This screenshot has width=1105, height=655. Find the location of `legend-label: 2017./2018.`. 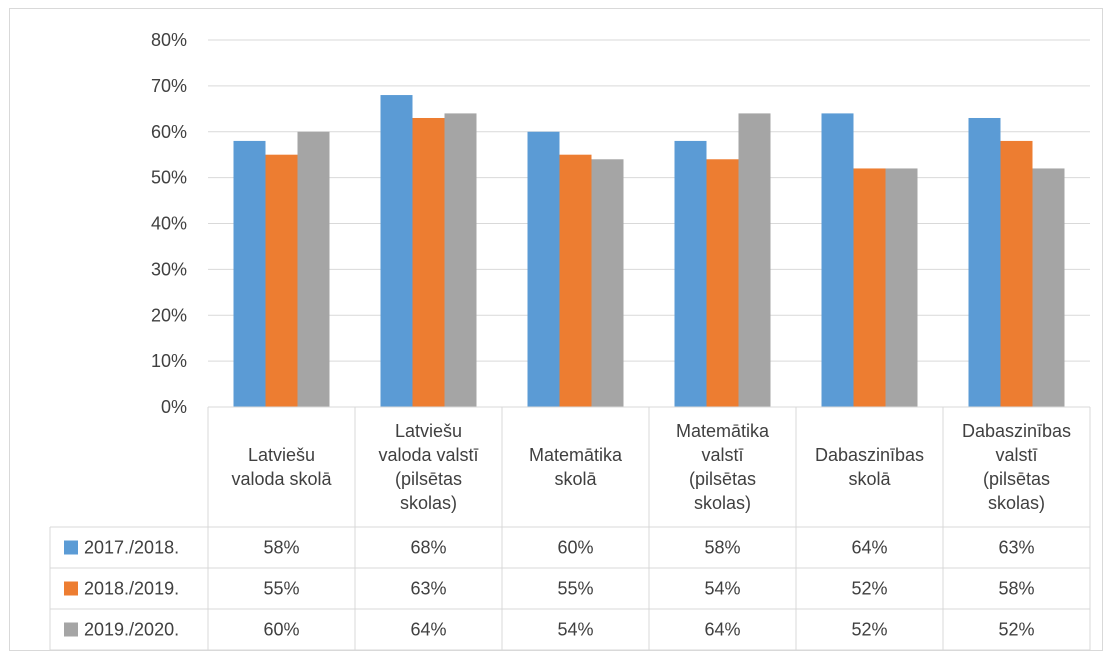

legend-label: 2017./2018. is located at coordinates (131, 548).